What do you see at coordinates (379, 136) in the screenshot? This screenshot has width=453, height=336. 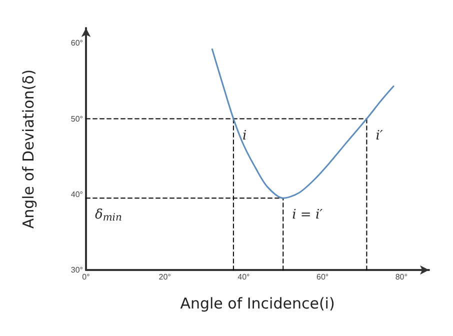 I see `annotation: i′` at bounding box center [379, 136].